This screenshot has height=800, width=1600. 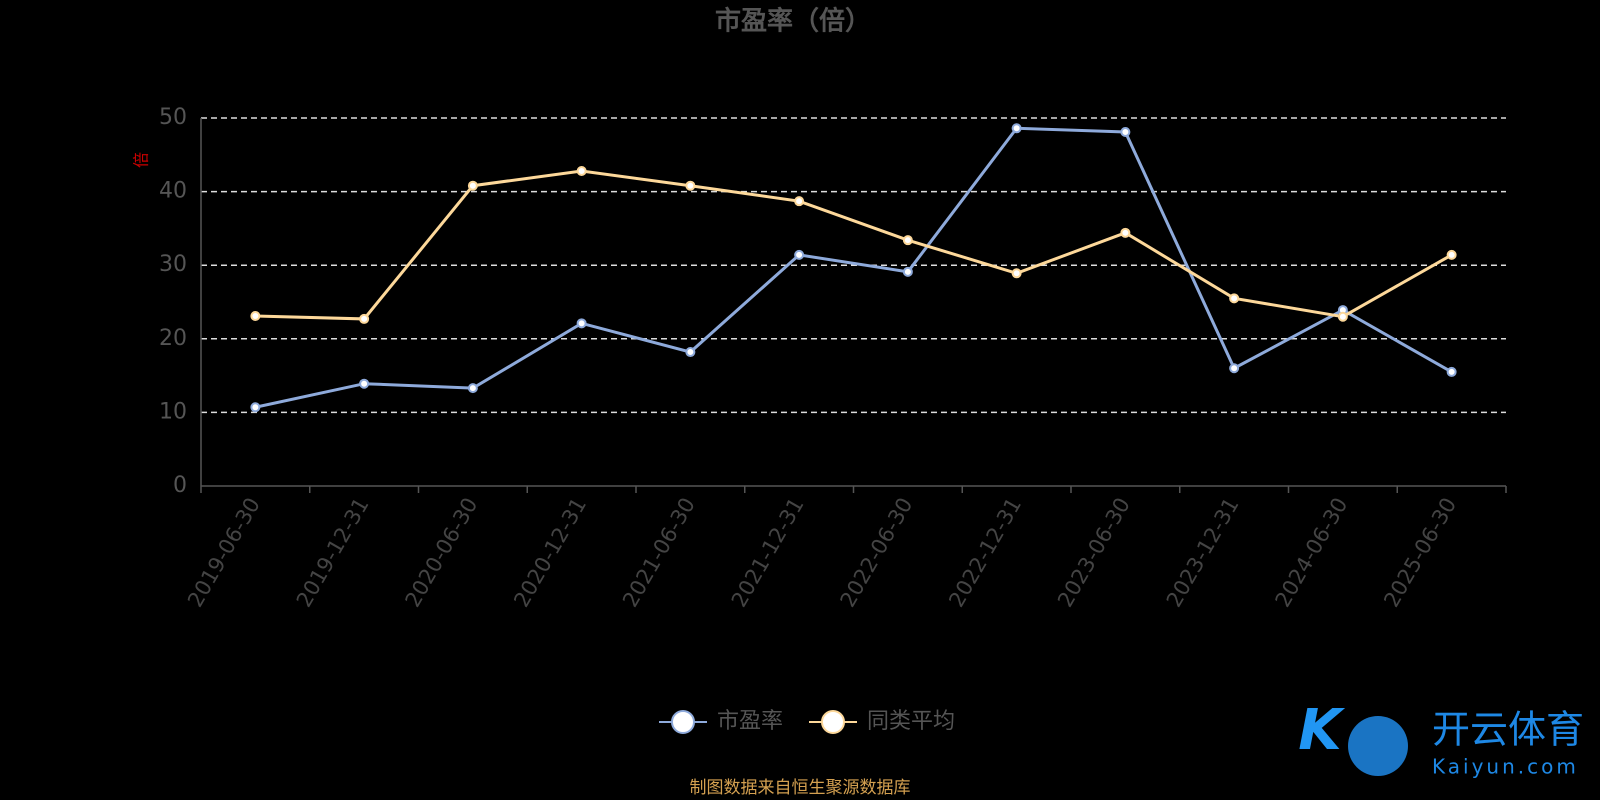 I want to click on y-tick-label: 0, so click(x=180, y=485).